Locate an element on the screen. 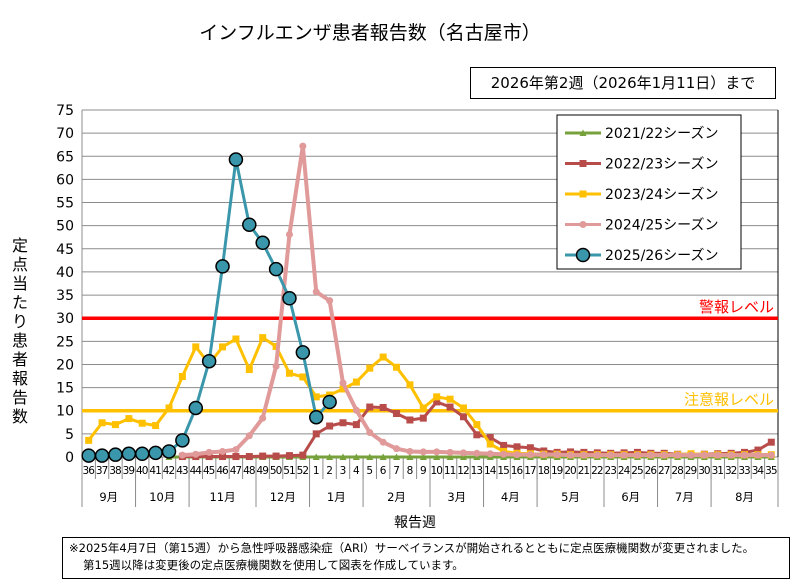  month-label: 11月 is located at coordinates (222, 497).